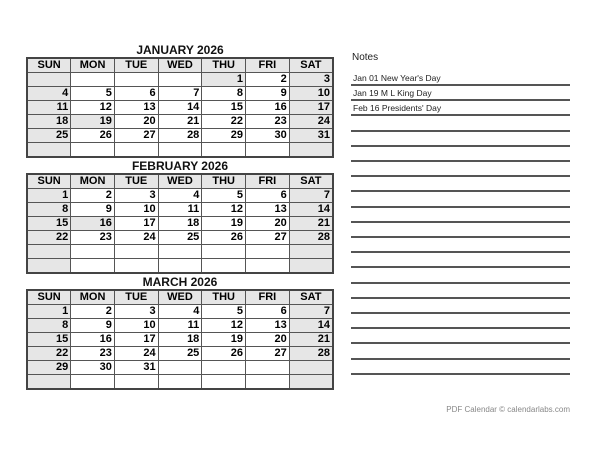 The height and width of the screenshot is (450, 600). What do you see at coordinates (460, 109) in the screenshot?
I see `note-line: Feb 16 Presidents' Day` at bounding box center [460, 109].